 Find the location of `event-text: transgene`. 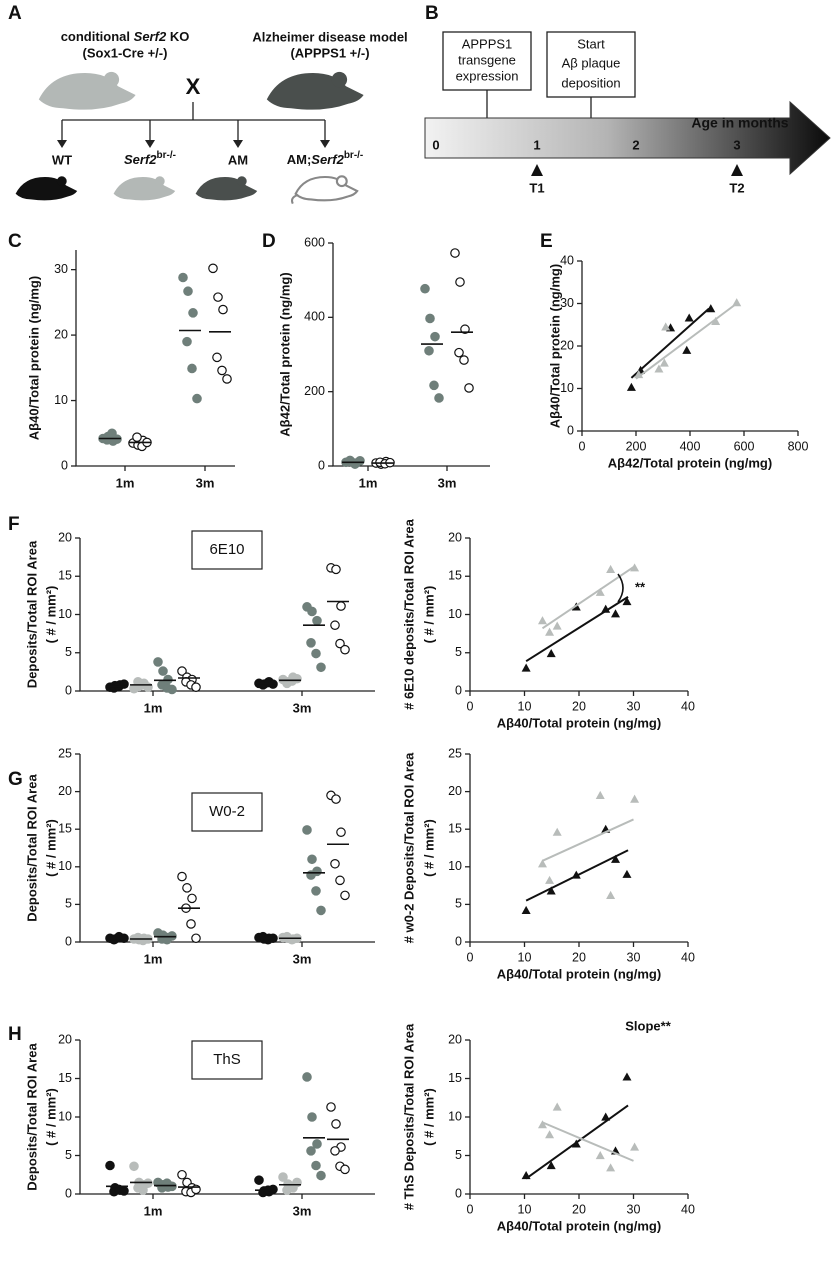

event-text: transgene is located at coordinates (487, 59).